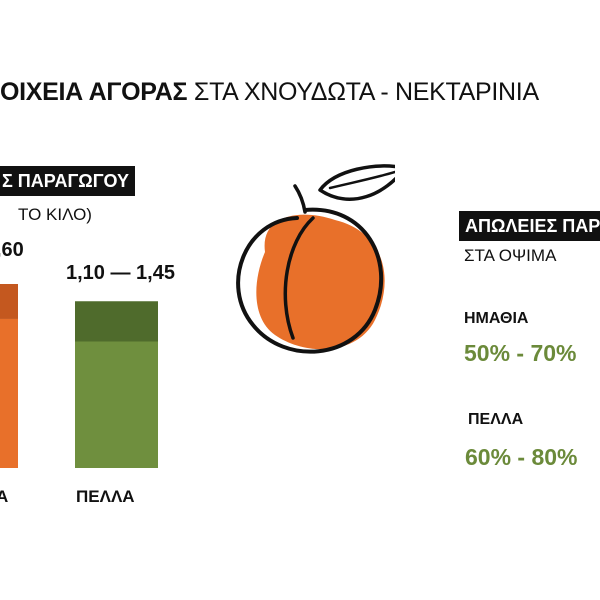 The width and height of the screenshot is (600, 600). What do you see at coordinates (68, 181) in the screenshot?
I see `producer-price-tag: Σ ΠΑΡΑΓΩΓΟΥ` at bounding box center [68, 181].